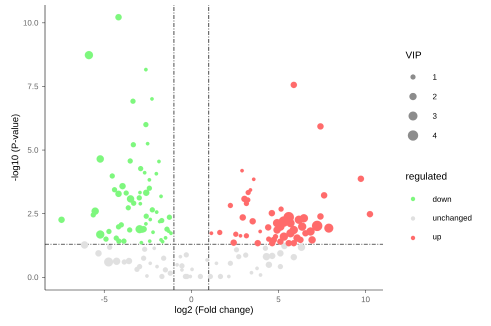  What do you see at coordinates (15, 147) in the screenshot?
I see `y-axis-title: -log10 (P-value)` at bounding box center [15, 147].